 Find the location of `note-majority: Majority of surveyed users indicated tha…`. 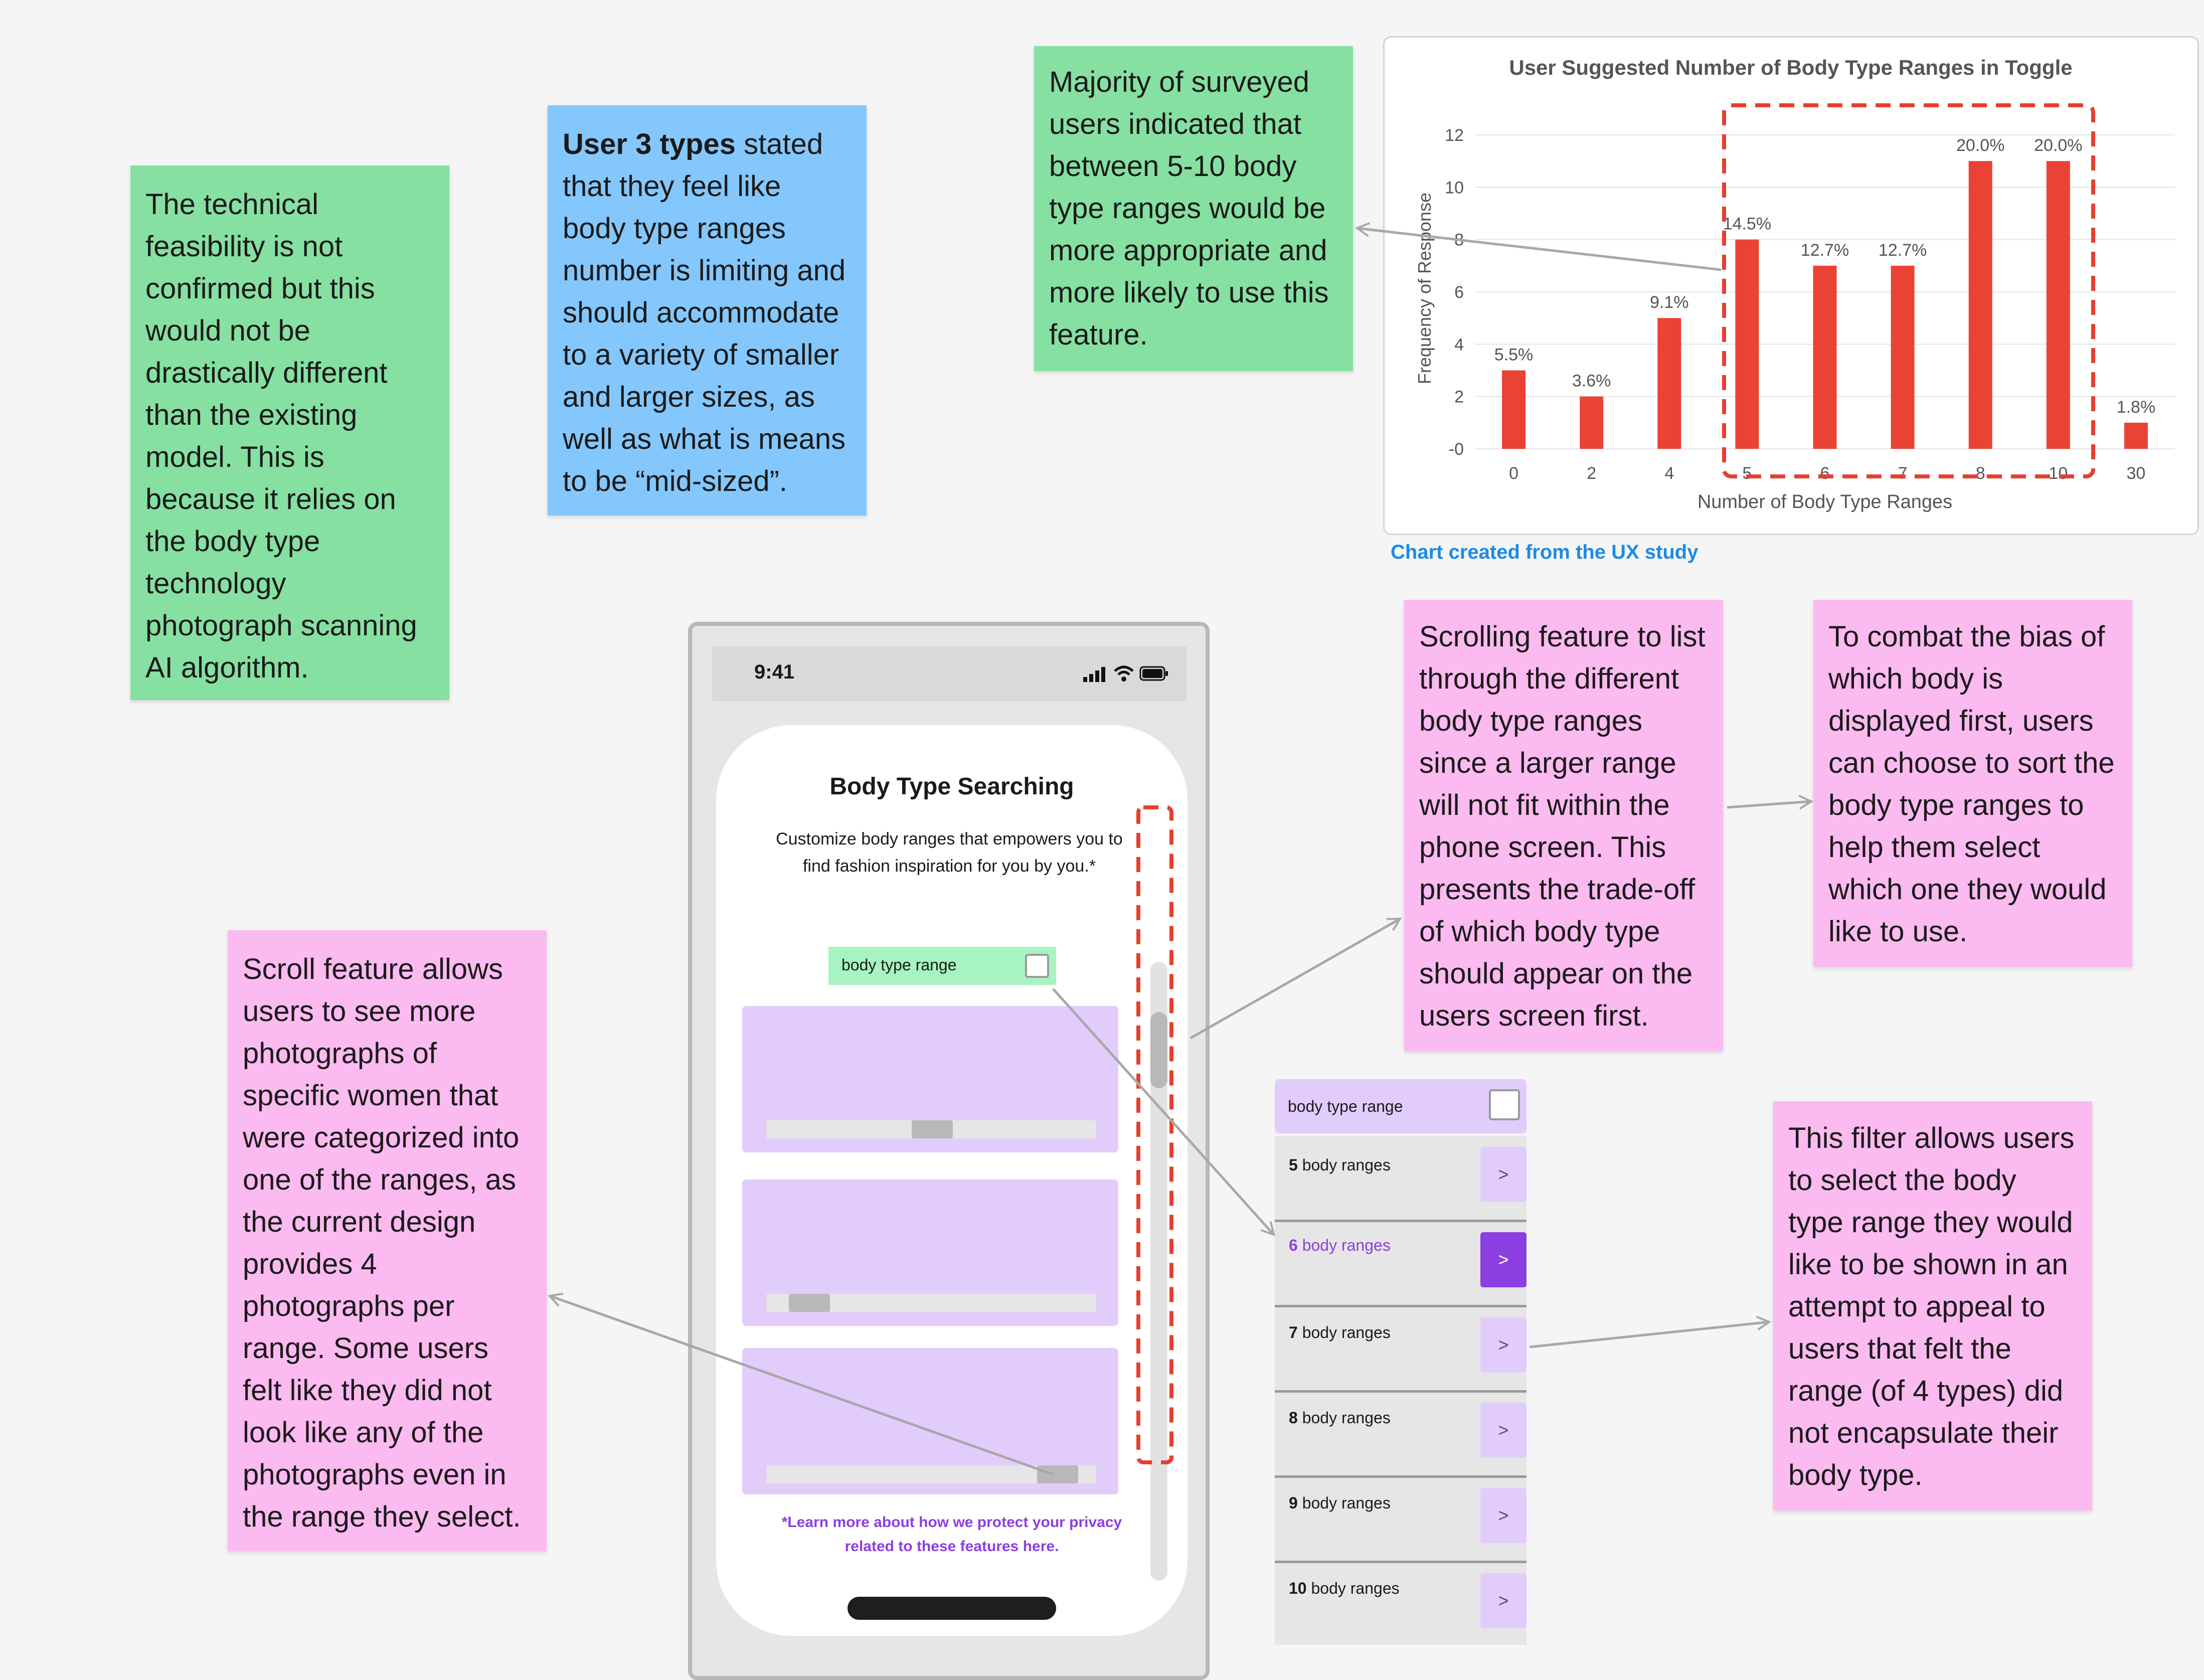

note-majority: Majority of surveyed users indicated tha… is located at coordinates (1194, 208).